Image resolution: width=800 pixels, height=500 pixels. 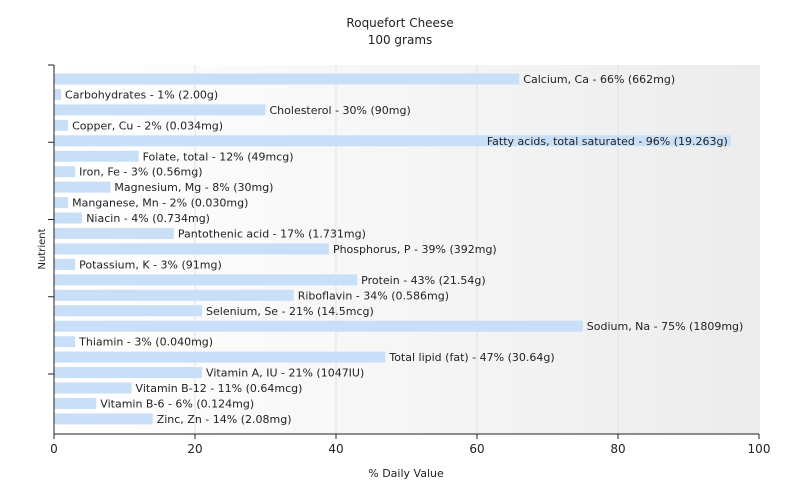 What do you see at coordinates (335, 449) in the screenshot?
I see `x-tick-label: 40` at bounding box center [335, 449].